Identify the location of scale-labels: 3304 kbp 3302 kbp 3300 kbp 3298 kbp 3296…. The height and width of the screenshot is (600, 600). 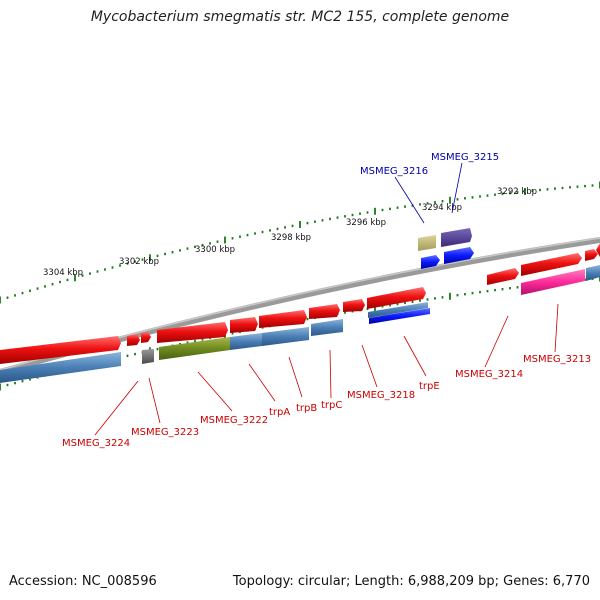
(290, 232).